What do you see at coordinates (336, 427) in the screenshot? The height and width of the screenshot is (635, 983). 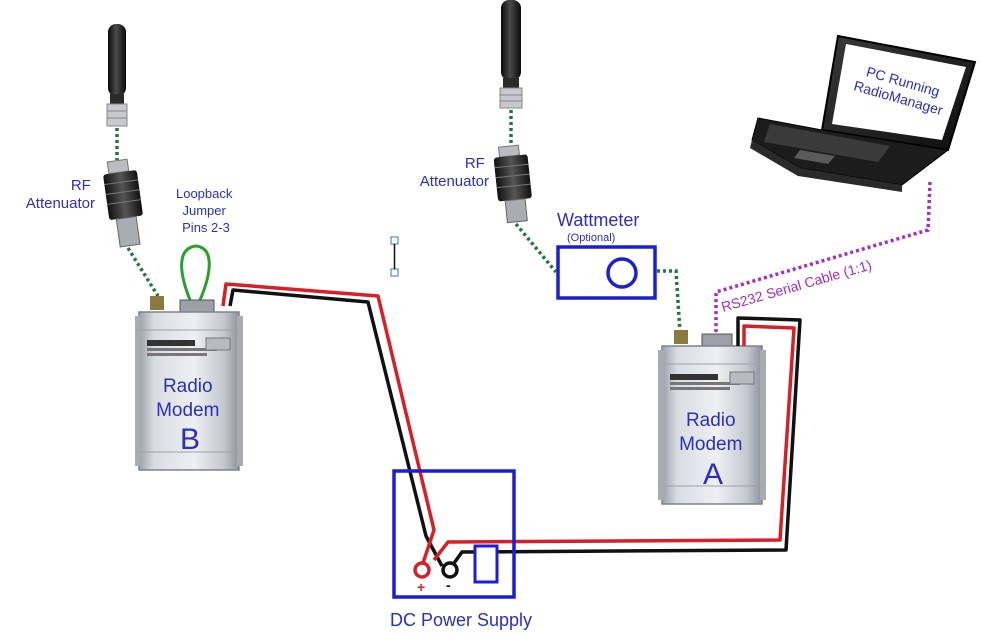 I see `power-wire-b-black` at bounding box center [336, 427].